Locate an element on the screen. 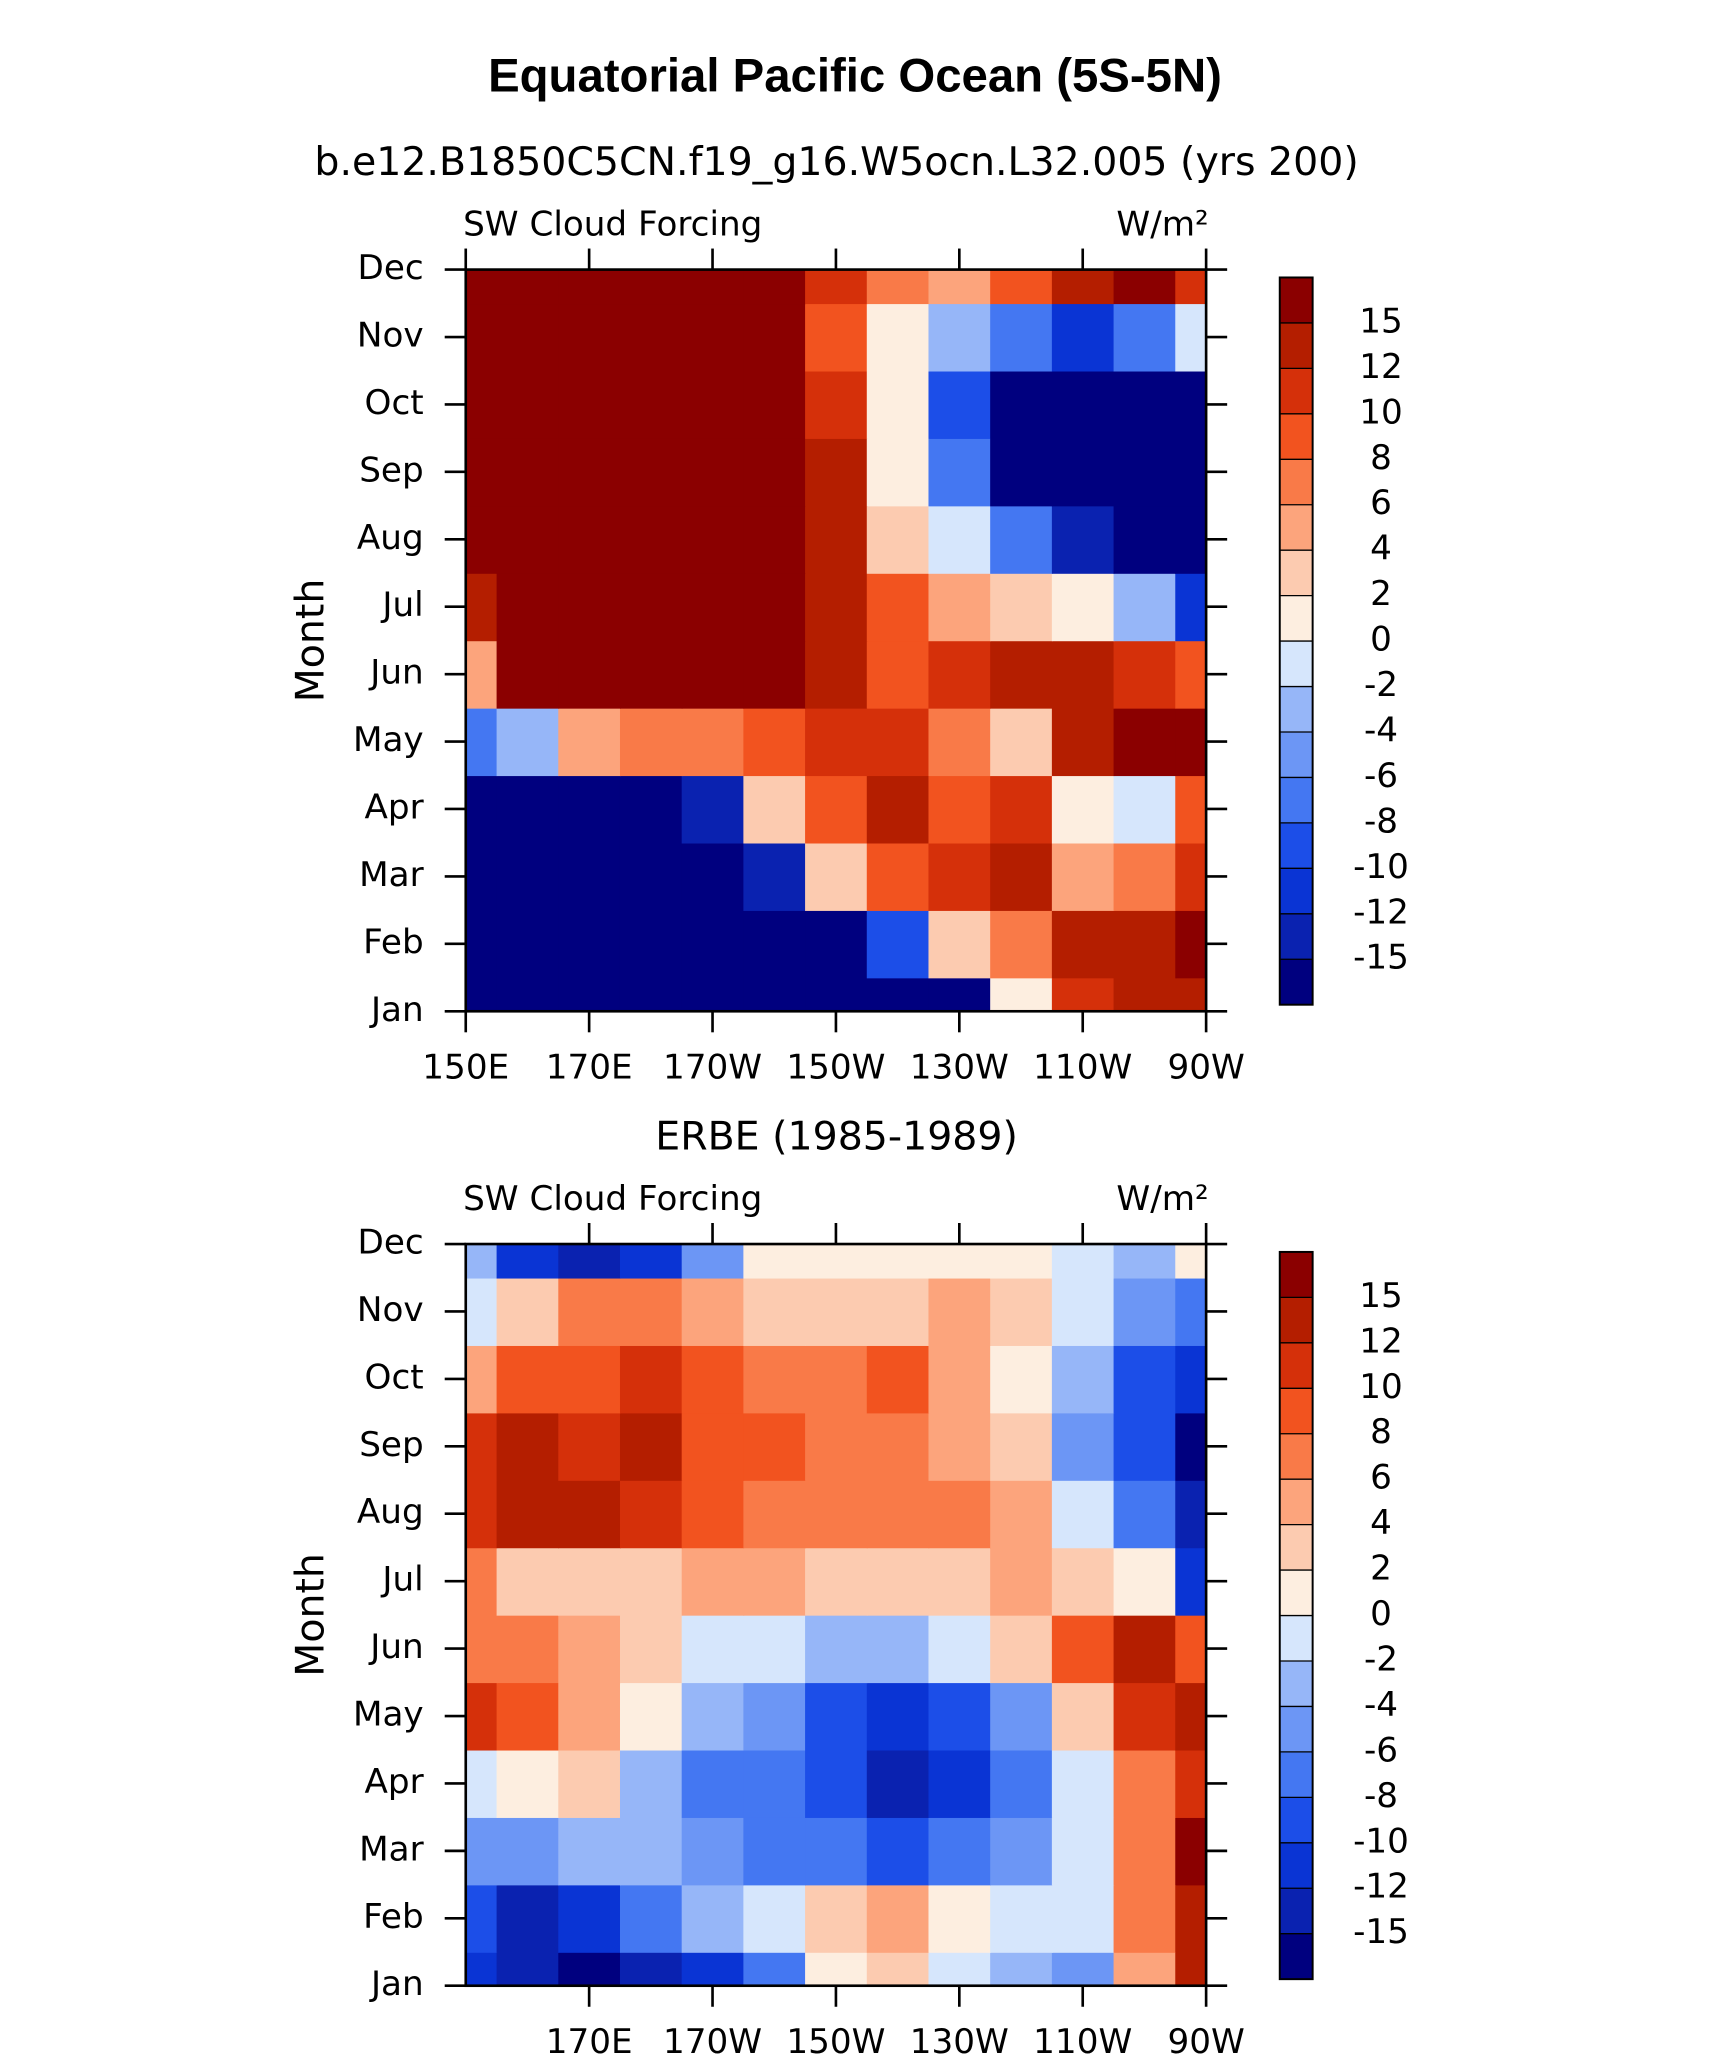 The width and height of the screenshot is (1710, 2062). colorbar-label: -2 is located at coordinates (1381, 685).